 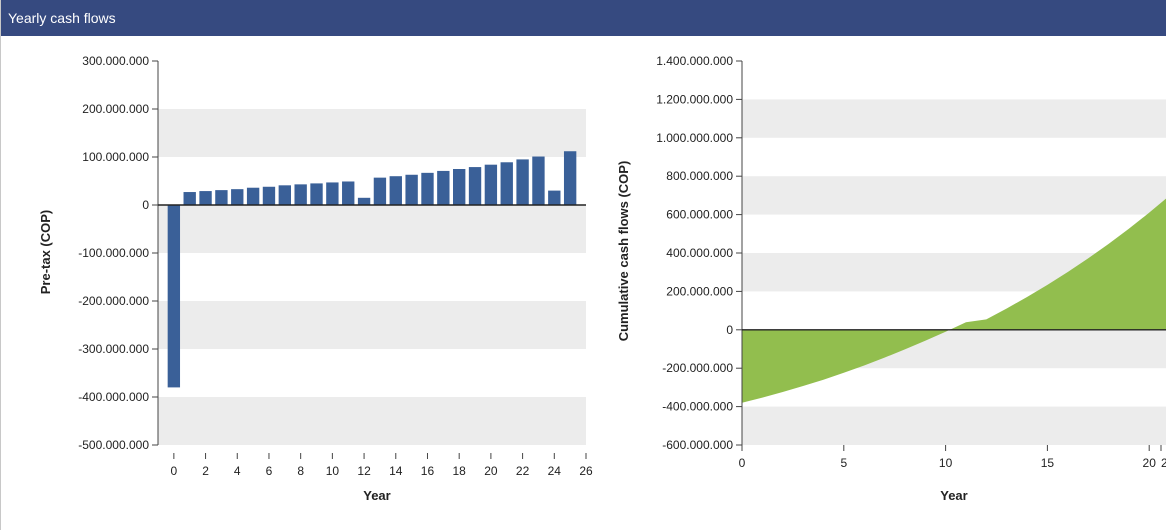 I want to click on x-tick-label: 26, so click(x=586, y=471).